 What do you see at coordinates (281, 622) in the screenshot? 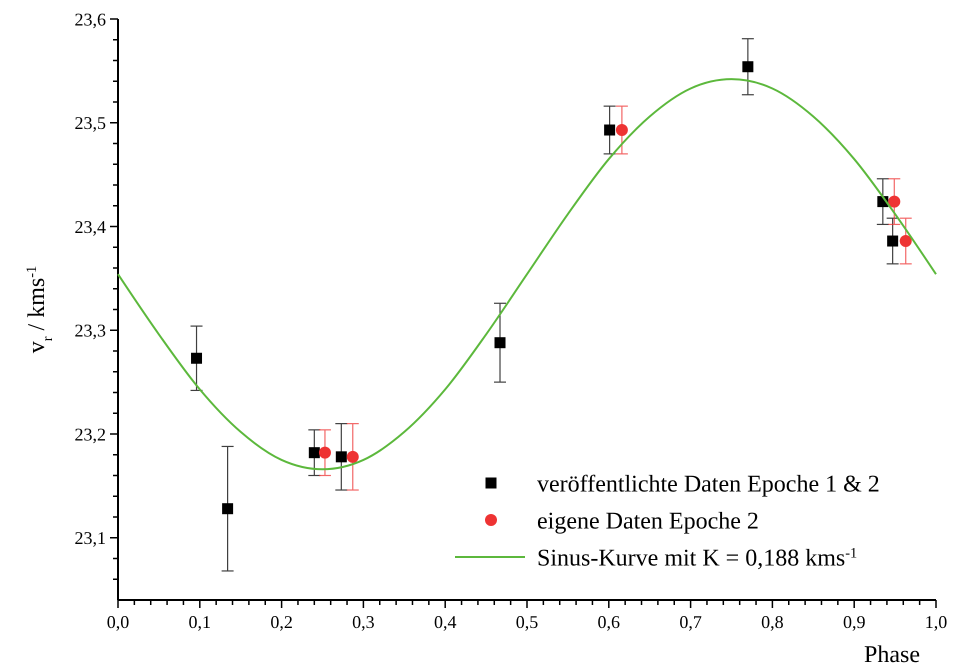
I see `x-tick-label: 0,2` at bounding box center [281, 622].